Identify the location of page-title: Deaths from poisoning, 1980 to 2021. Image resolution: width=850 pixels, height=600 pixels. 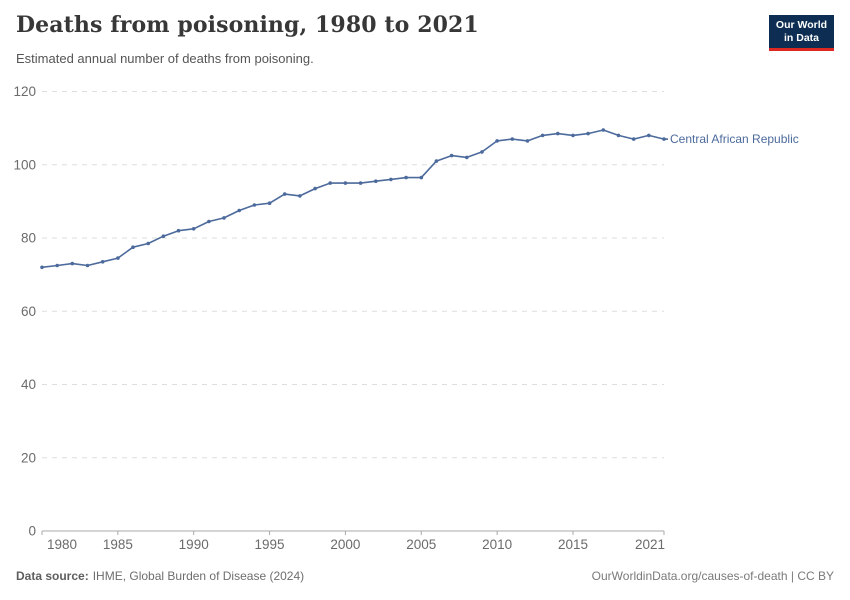
(247, 25).